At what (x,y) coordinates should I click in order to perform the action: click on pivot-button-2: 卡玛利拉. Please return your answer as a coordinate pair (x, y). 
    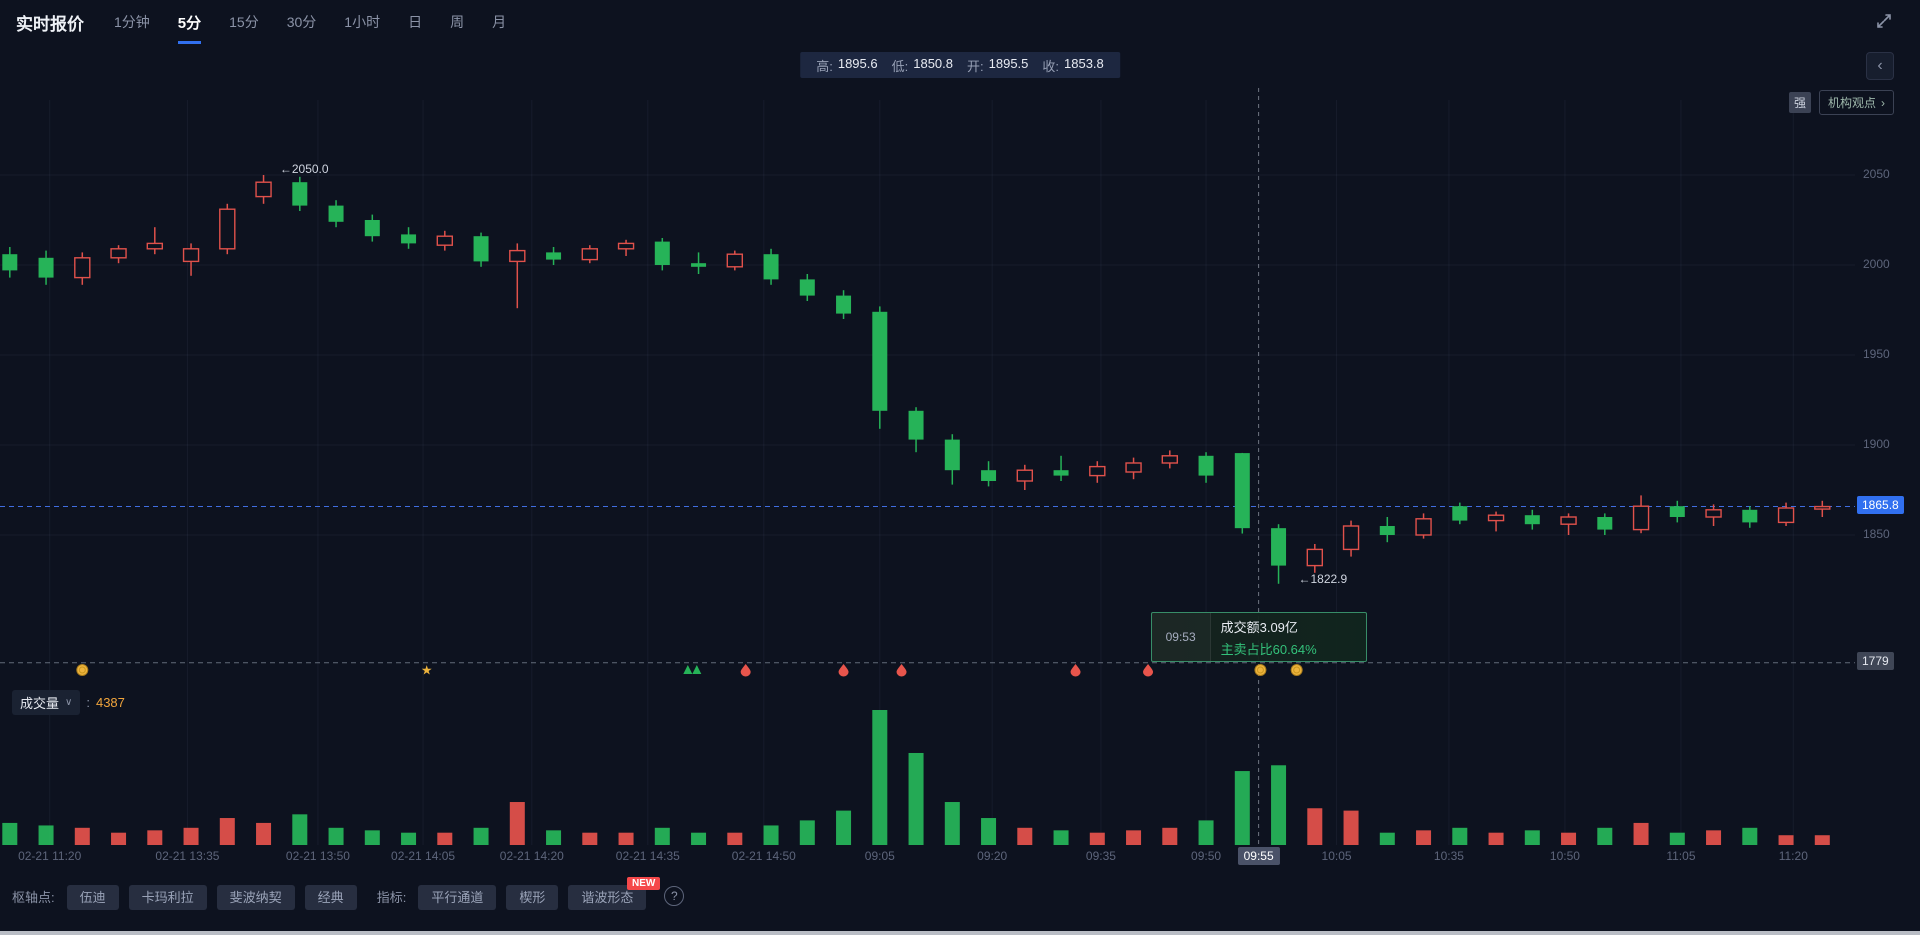
    Looking at the image, I should click on (167, 897).